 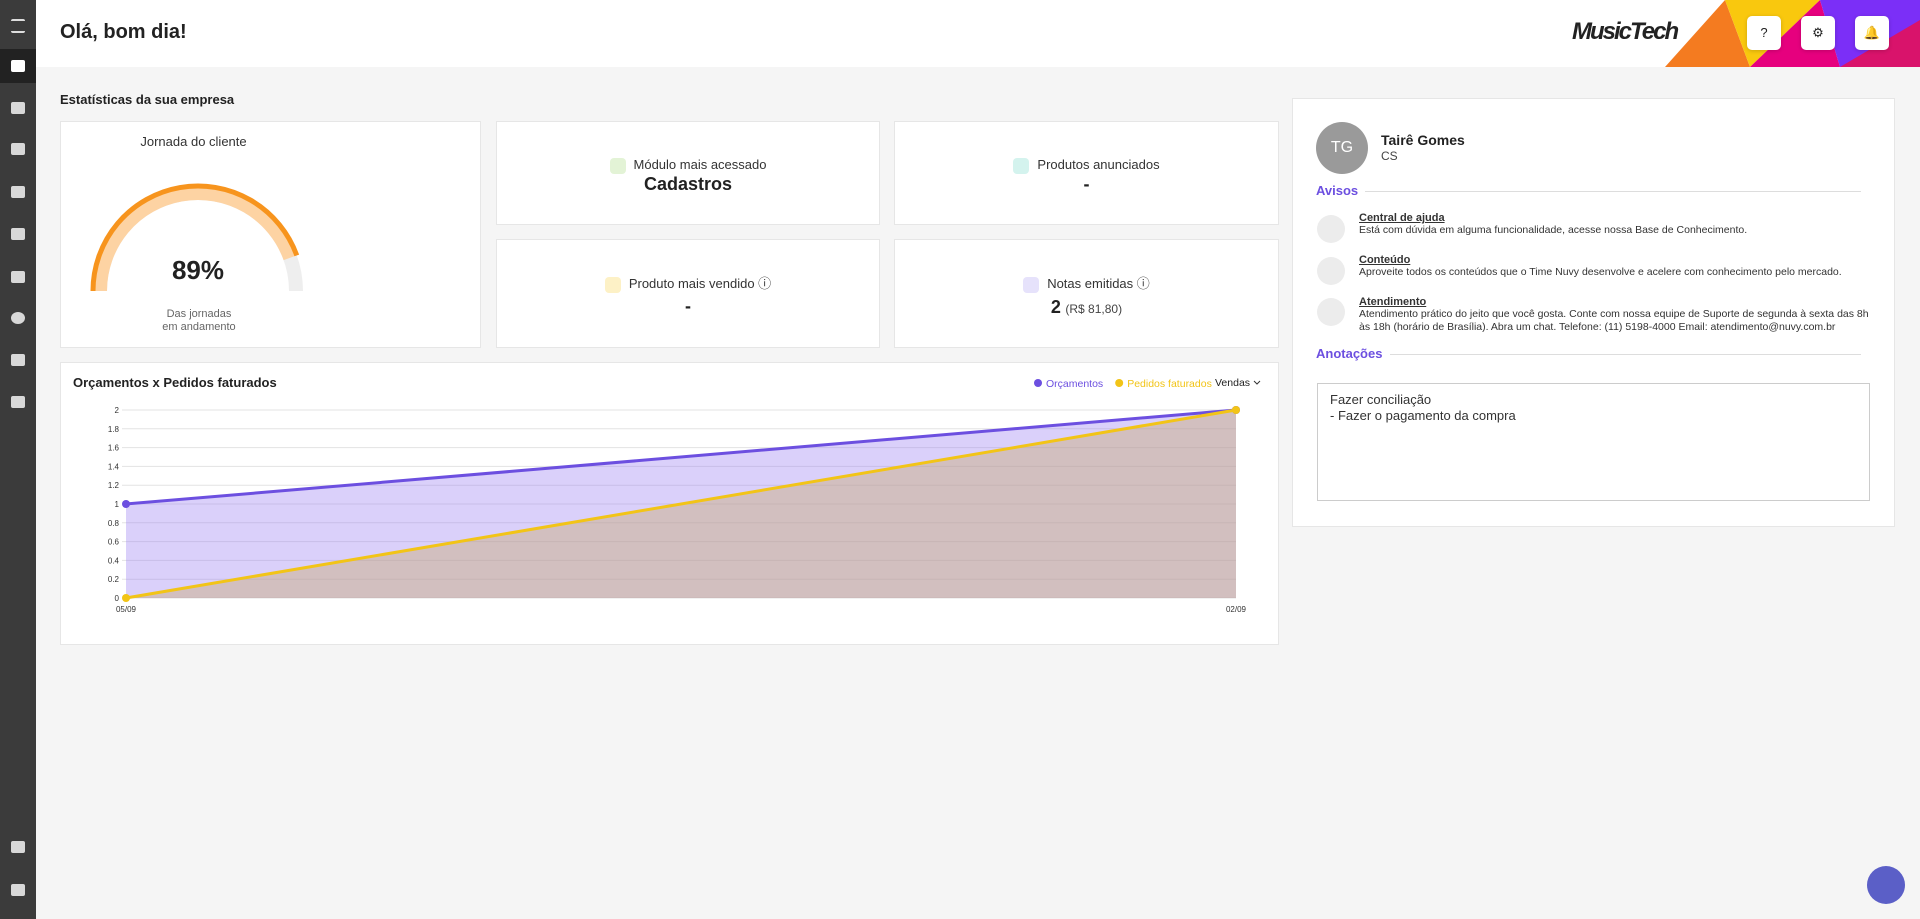 What do you see at coordinates (1381, 399) in the screenshot?
I see `note-line: Fazer conciliação` at bounding box center [1381, 399].